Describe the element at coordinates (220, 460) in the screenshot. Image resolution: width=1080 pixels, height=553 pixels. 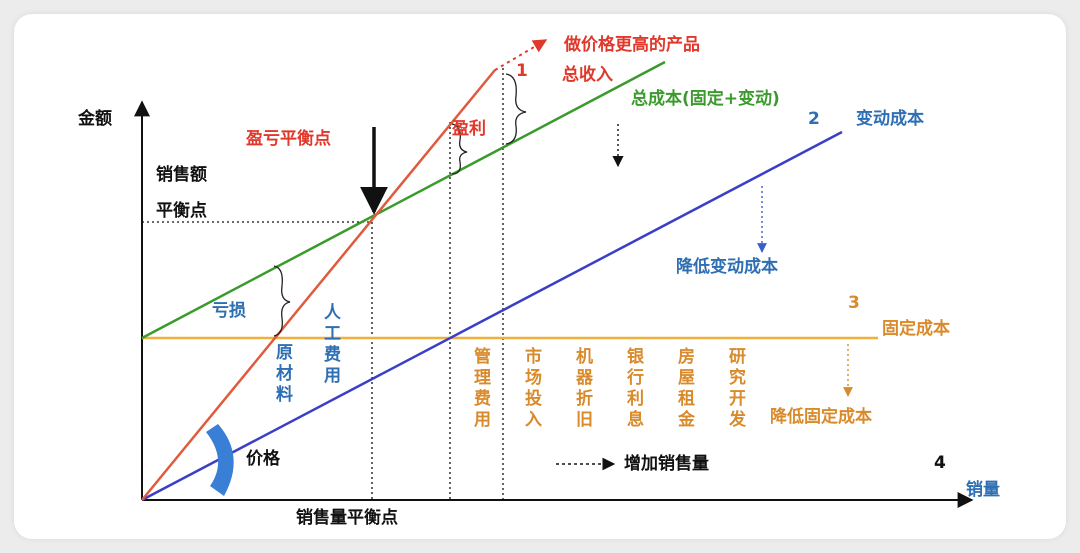
I see `price-angle-marker` at that location.